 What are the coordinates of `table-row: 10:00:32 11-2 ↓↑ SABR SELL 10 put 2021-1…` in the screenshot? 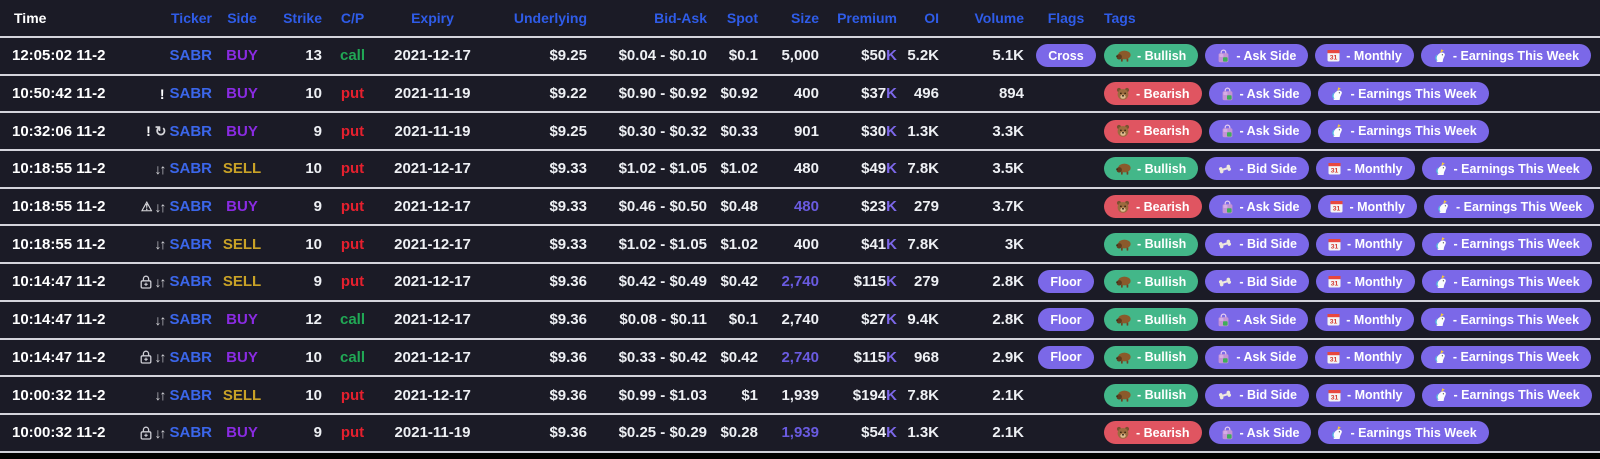 It's located at (800, 394).